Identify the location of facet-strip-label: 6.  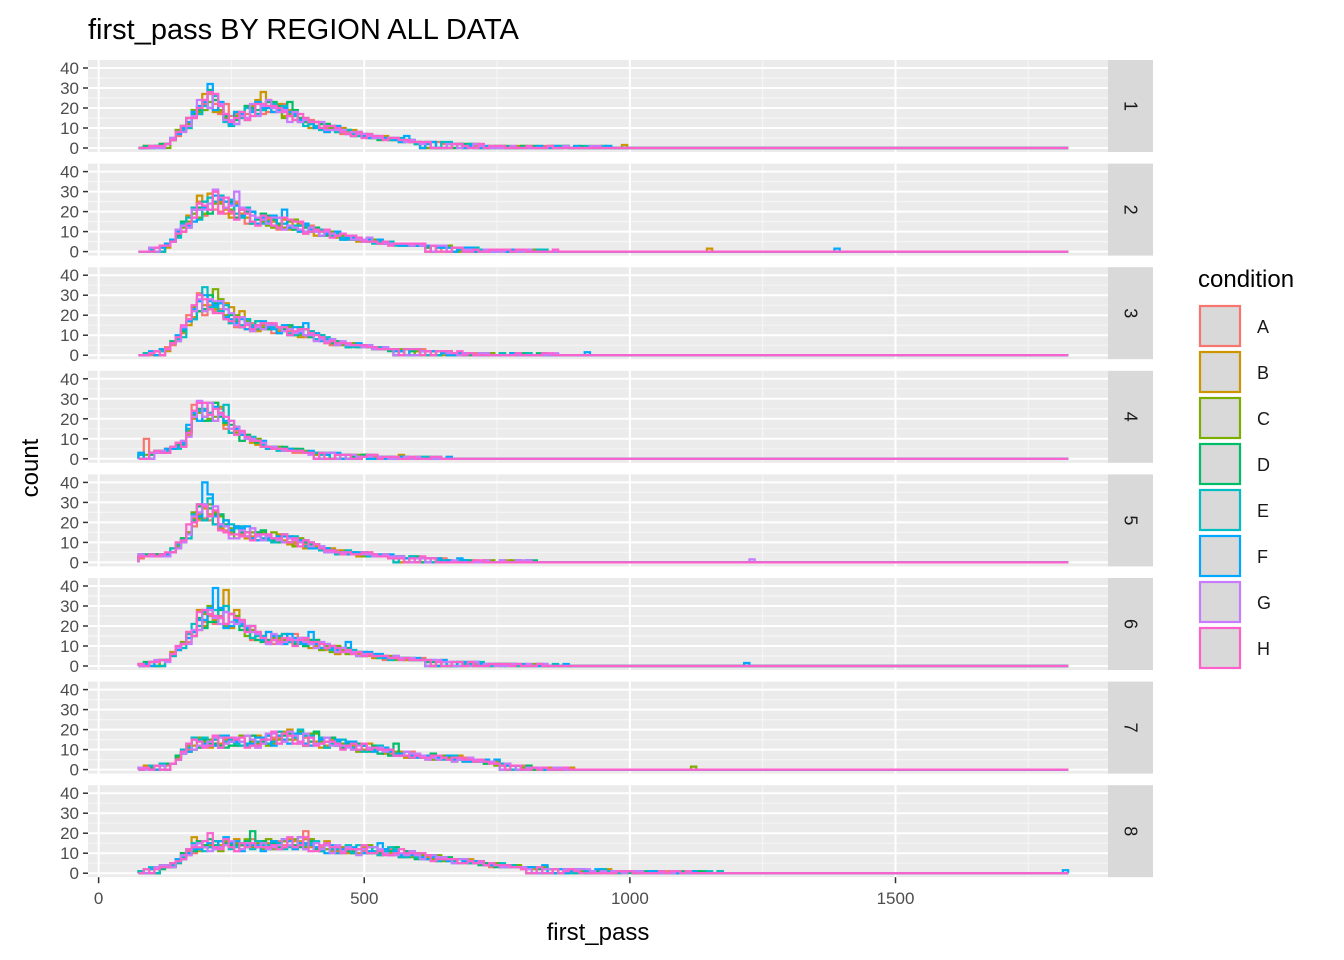
(1131, 624).